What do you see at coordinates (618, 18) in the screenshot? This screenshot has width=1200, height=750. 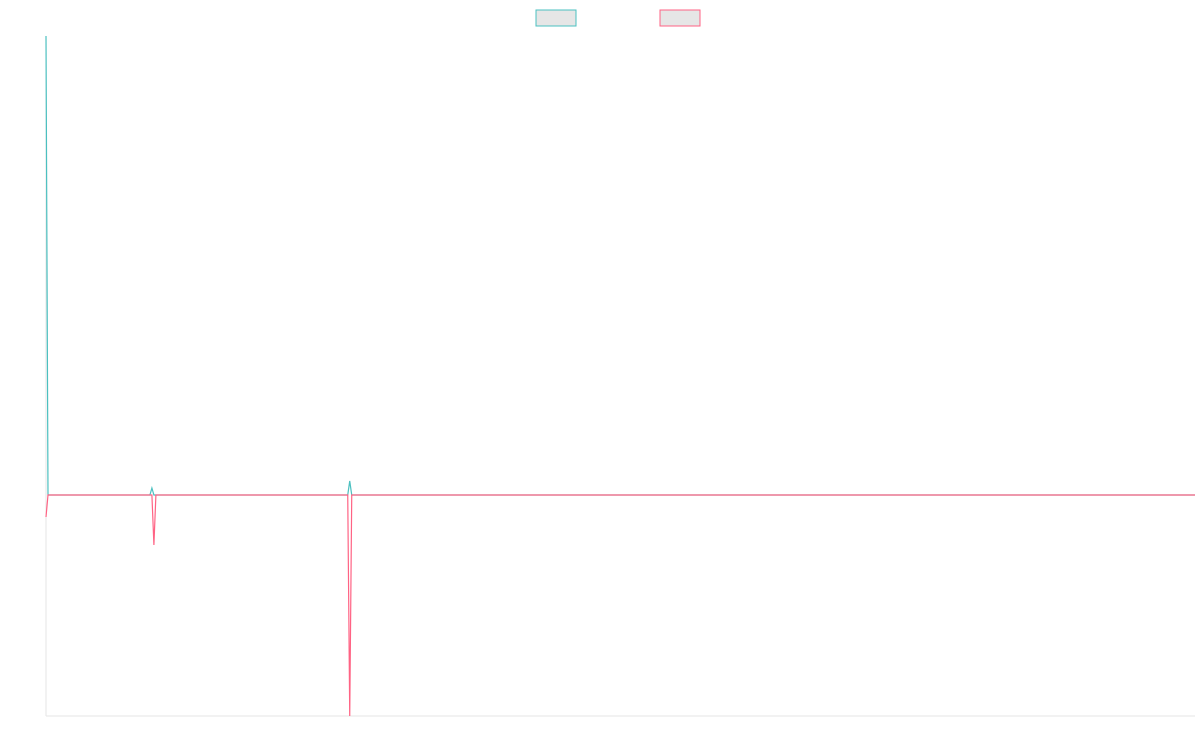 I see `legend` at bounding box center [618, 18].